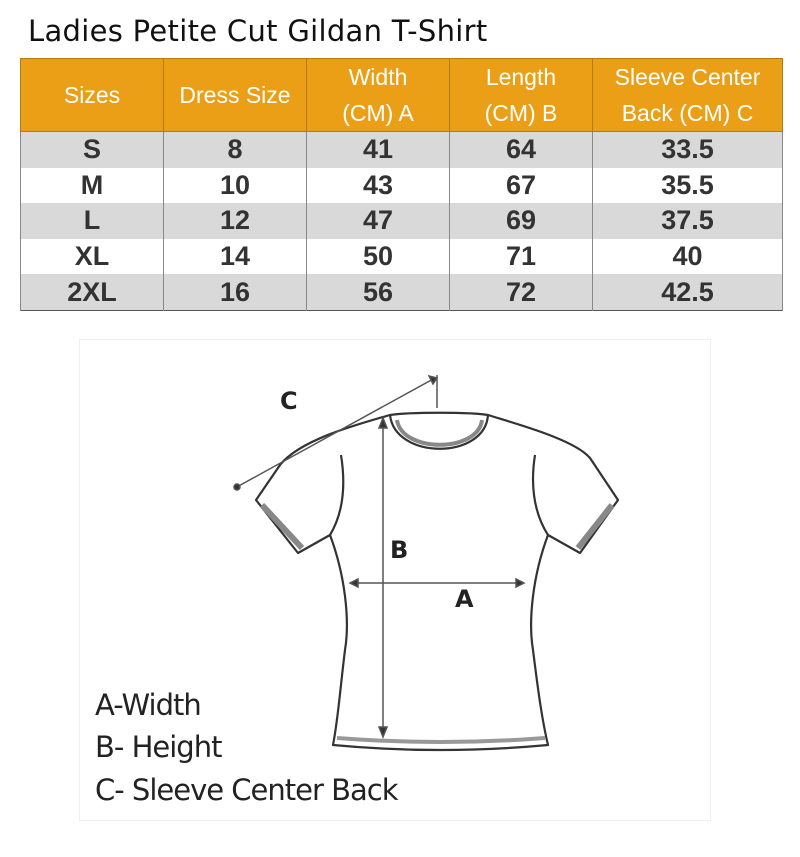  Describe the element at coordinates (687, 185) in the screenshot. I see `cell-sleeve: 35.5` at that location.